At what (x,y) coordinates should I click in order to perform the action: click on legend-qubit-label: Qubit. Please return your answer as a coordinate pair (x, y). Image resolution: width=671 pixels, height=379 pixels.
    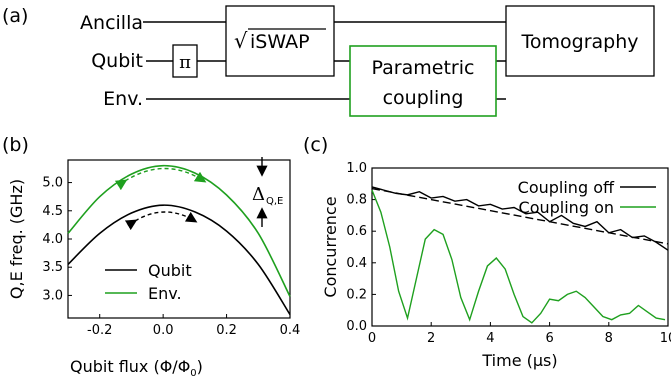
    Looking at the image, I should click on (170, 270).